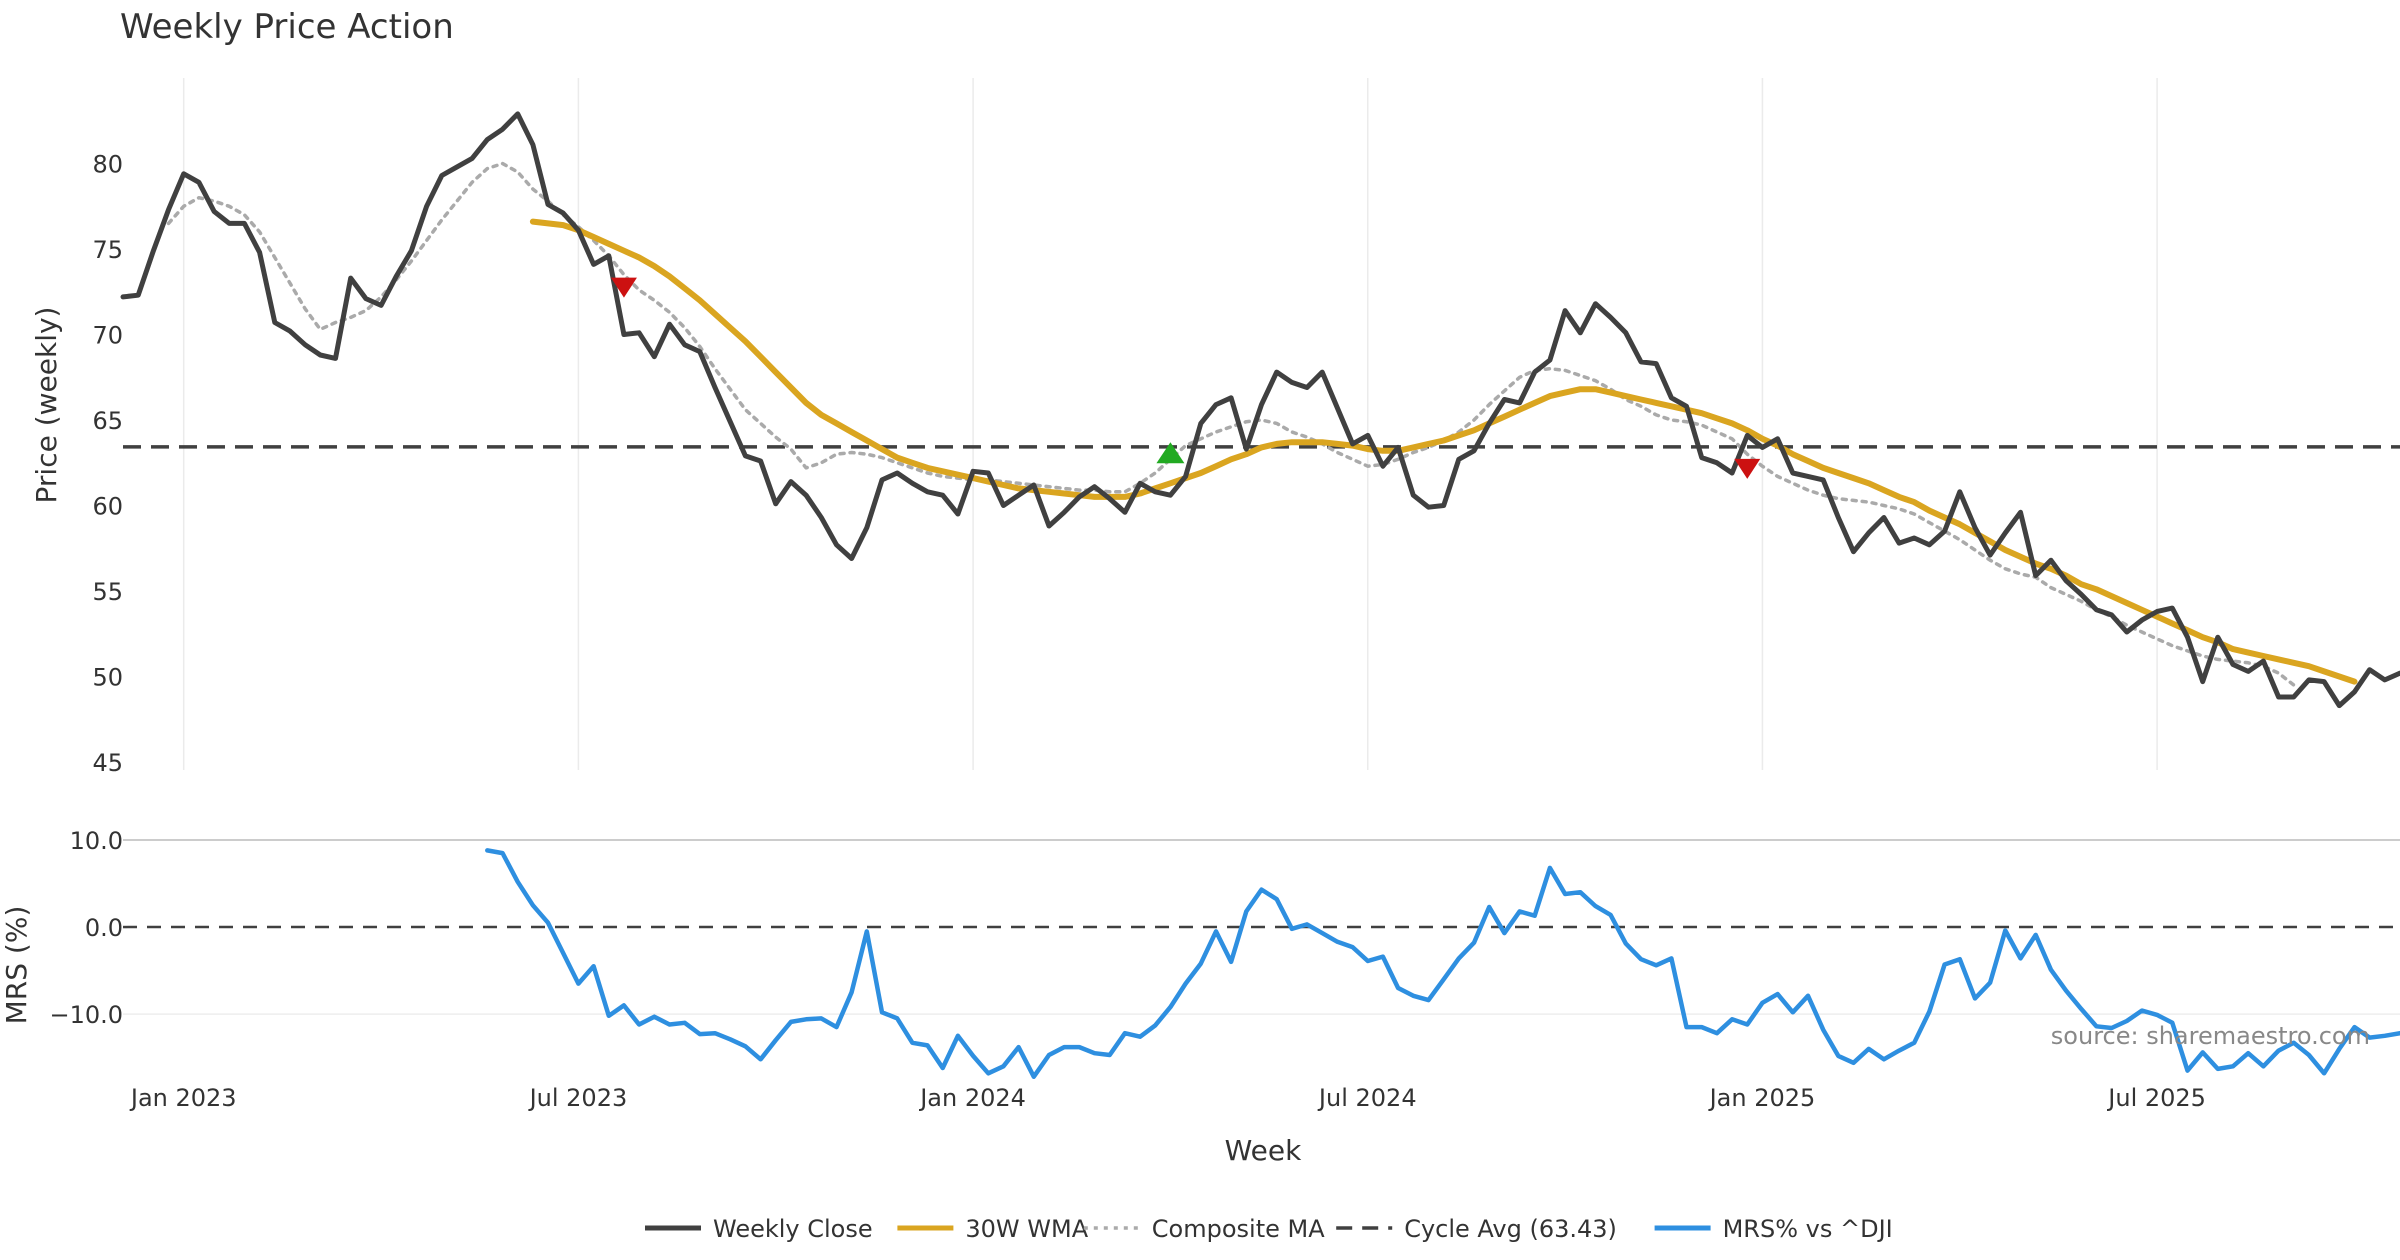  I want to click on price-y-tick-50: 50, so click(107, 678).